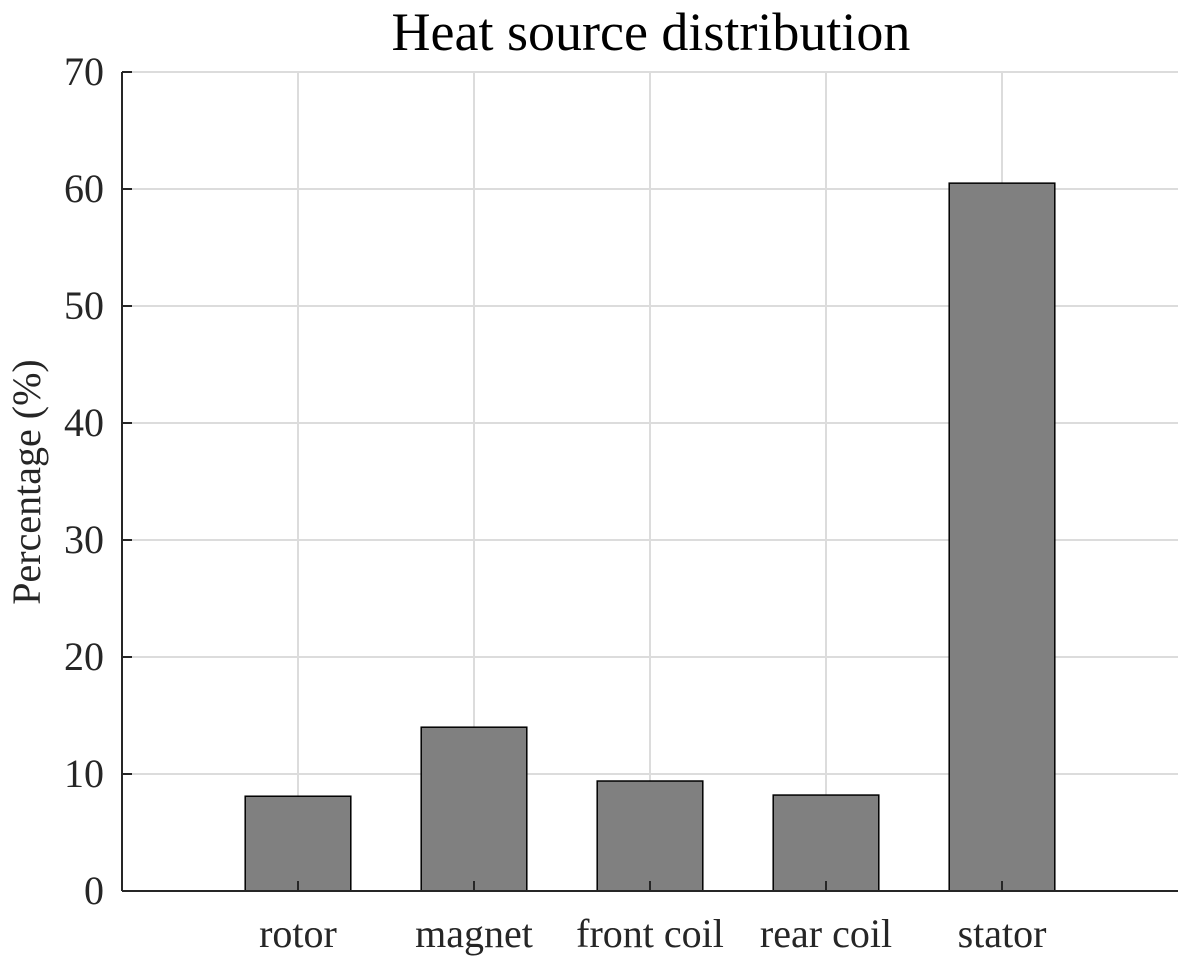 The width and height of the screenshot is (1184, 964). I want to click on bar-rotor, so click(298, 843).